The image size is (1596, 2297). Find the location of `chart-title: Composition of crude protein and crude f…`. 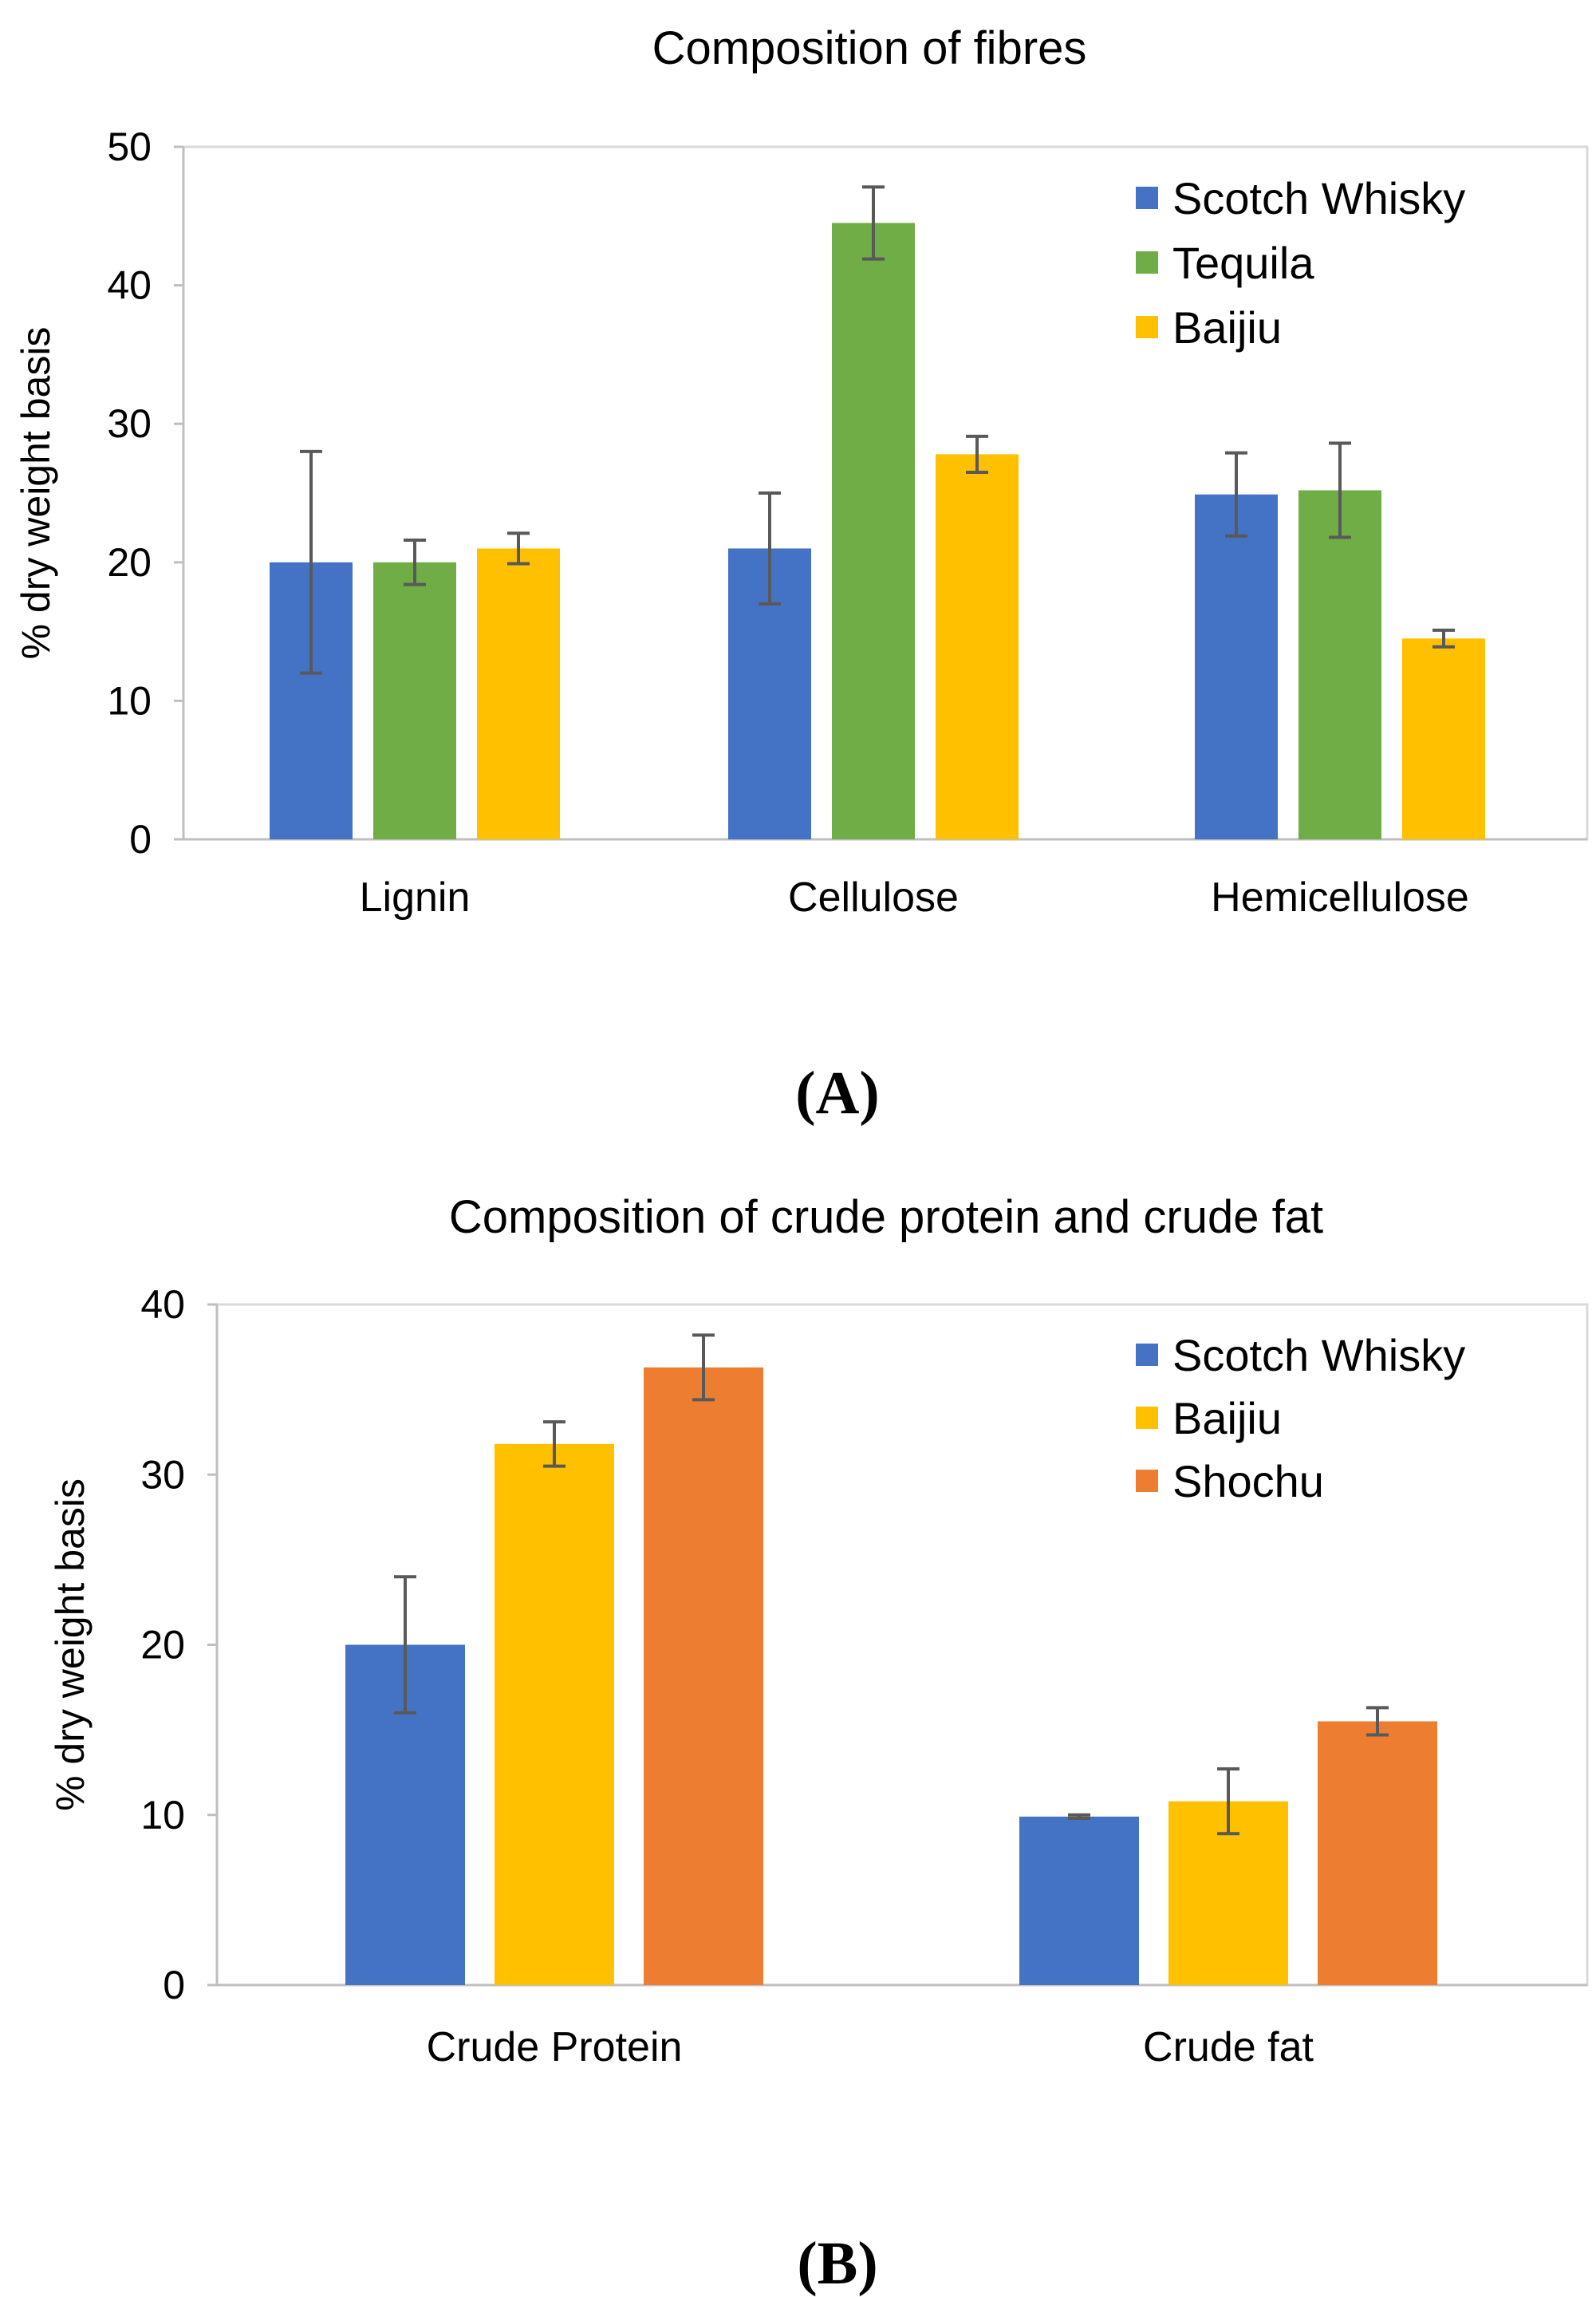

chart-title: Composition of crude protein and crude f… is located at coordinates (886, 1217).